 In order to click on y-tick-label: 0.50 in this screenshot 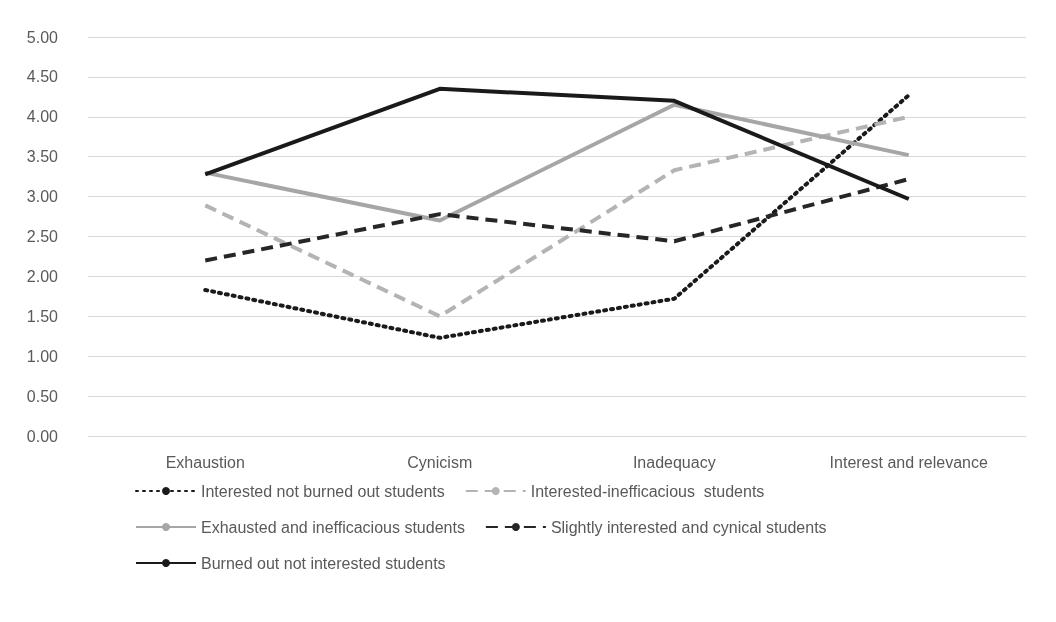, I will do `click(42, 396)`.